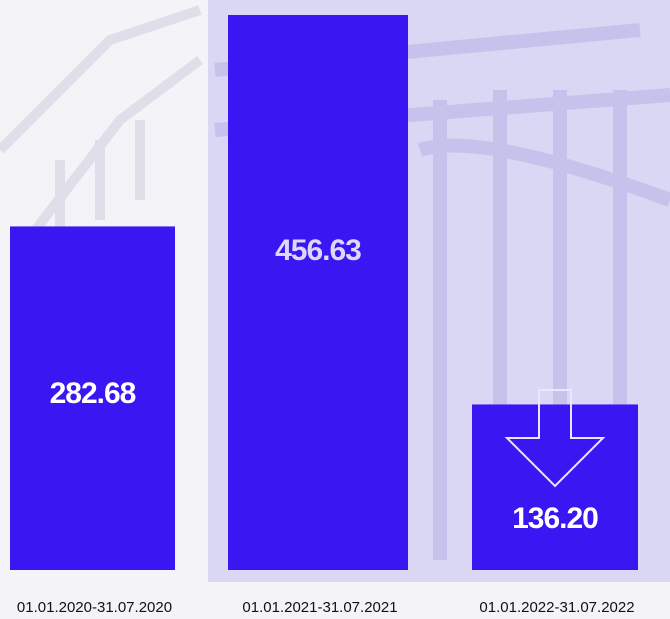 This screenshot has width=670, height=619. Describe the element at coordinates (319, 607) in the screenshot. I see `x-tick-label: 01.01.2021-31.07.2021` at that location.